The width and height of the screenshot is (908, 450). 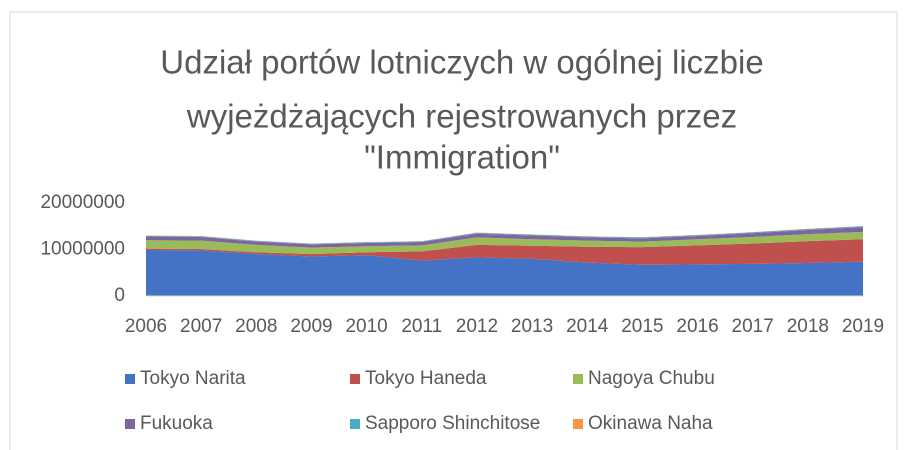 What do you see at coordinates (461, 116) in the screenshot?
I see `chart-title: wyjeżdżających rejestrowanych przez` at bounding box center [461, 116].